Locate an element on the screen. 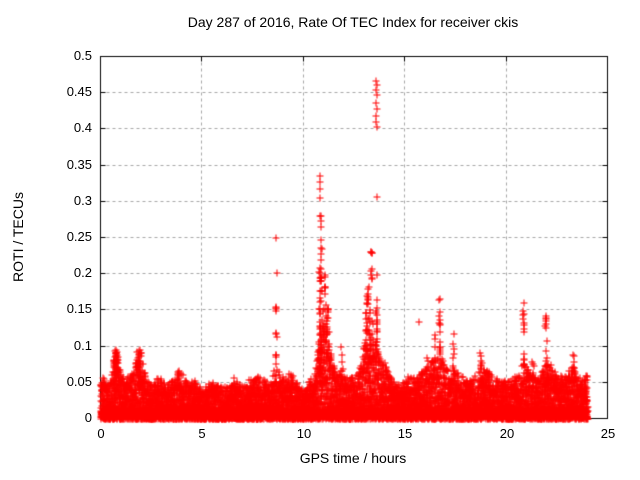  x-tick-label: 10 is located at coordinates (304, 433).